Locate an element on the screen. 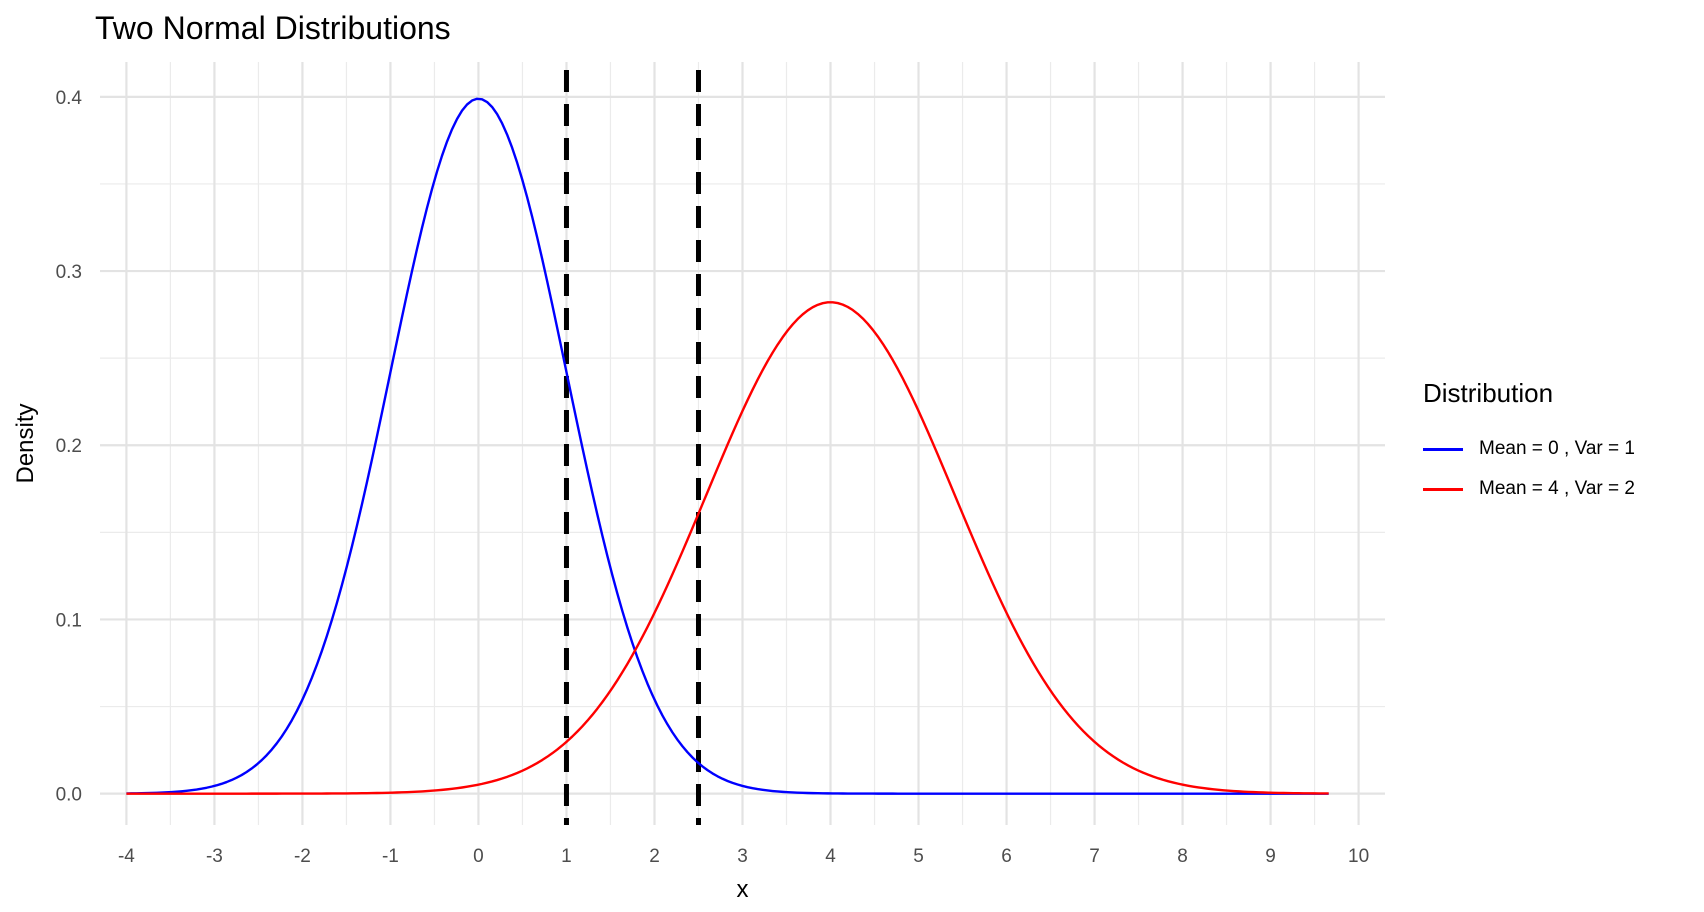 This screenshot has width=1704, height=912. x-tick-label: -1 is located at coordinates (390, 856).